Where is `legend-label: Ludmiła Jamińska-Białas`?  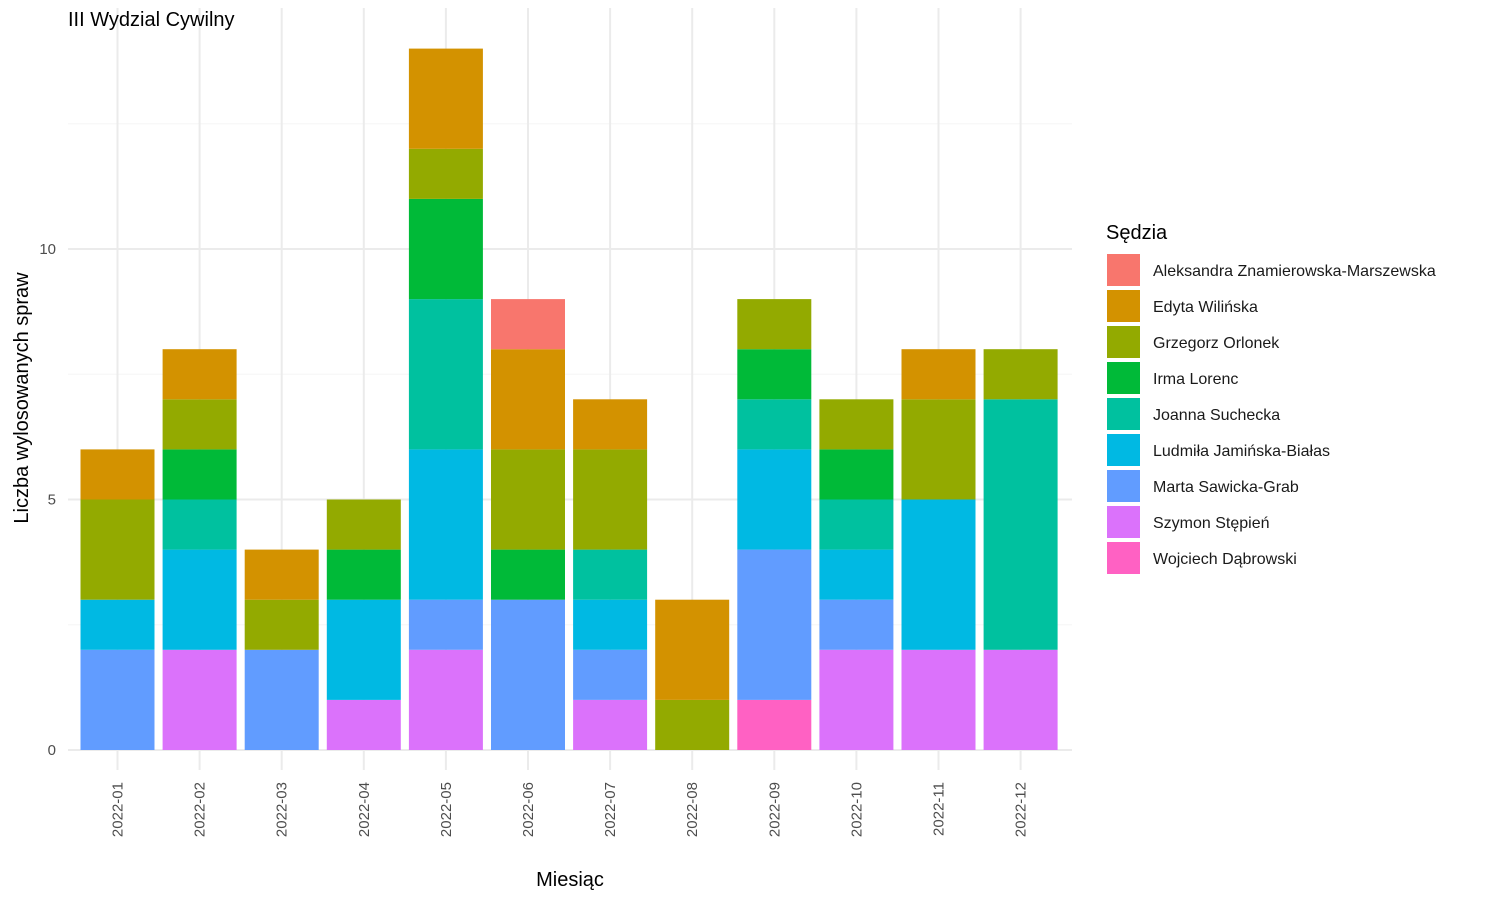 legend-label: Ludmiła Jamińska-Białas is located at coordinates (1241, 451).